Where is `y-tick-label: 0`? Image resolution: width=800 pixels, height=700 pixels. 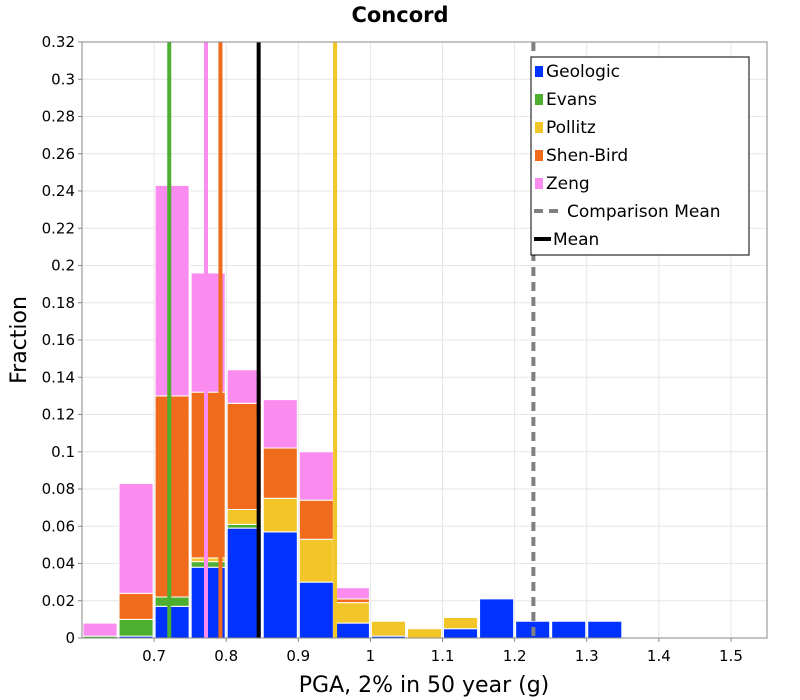 y-tick-label: 0 is located at coordinates (70, 638).